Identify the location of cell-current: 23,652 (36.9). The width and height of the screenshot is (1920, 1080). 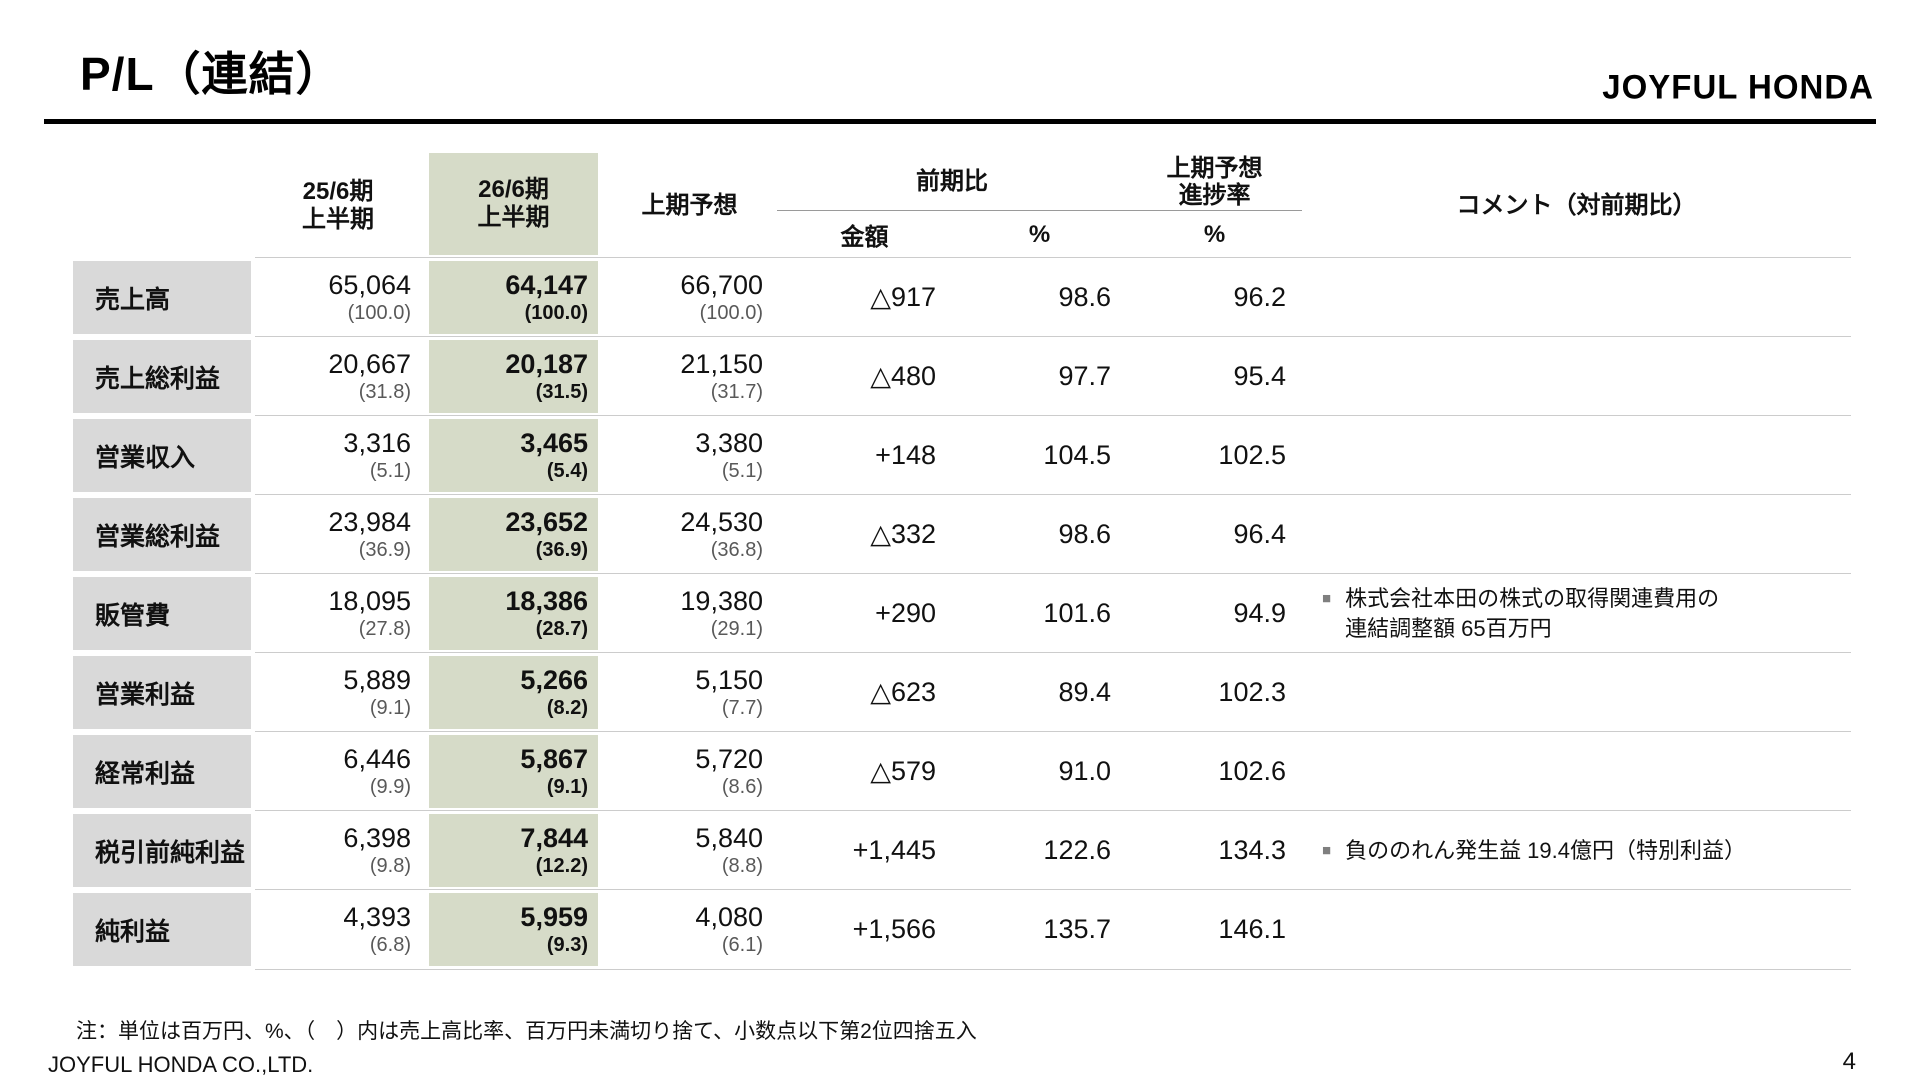
(513, 534).